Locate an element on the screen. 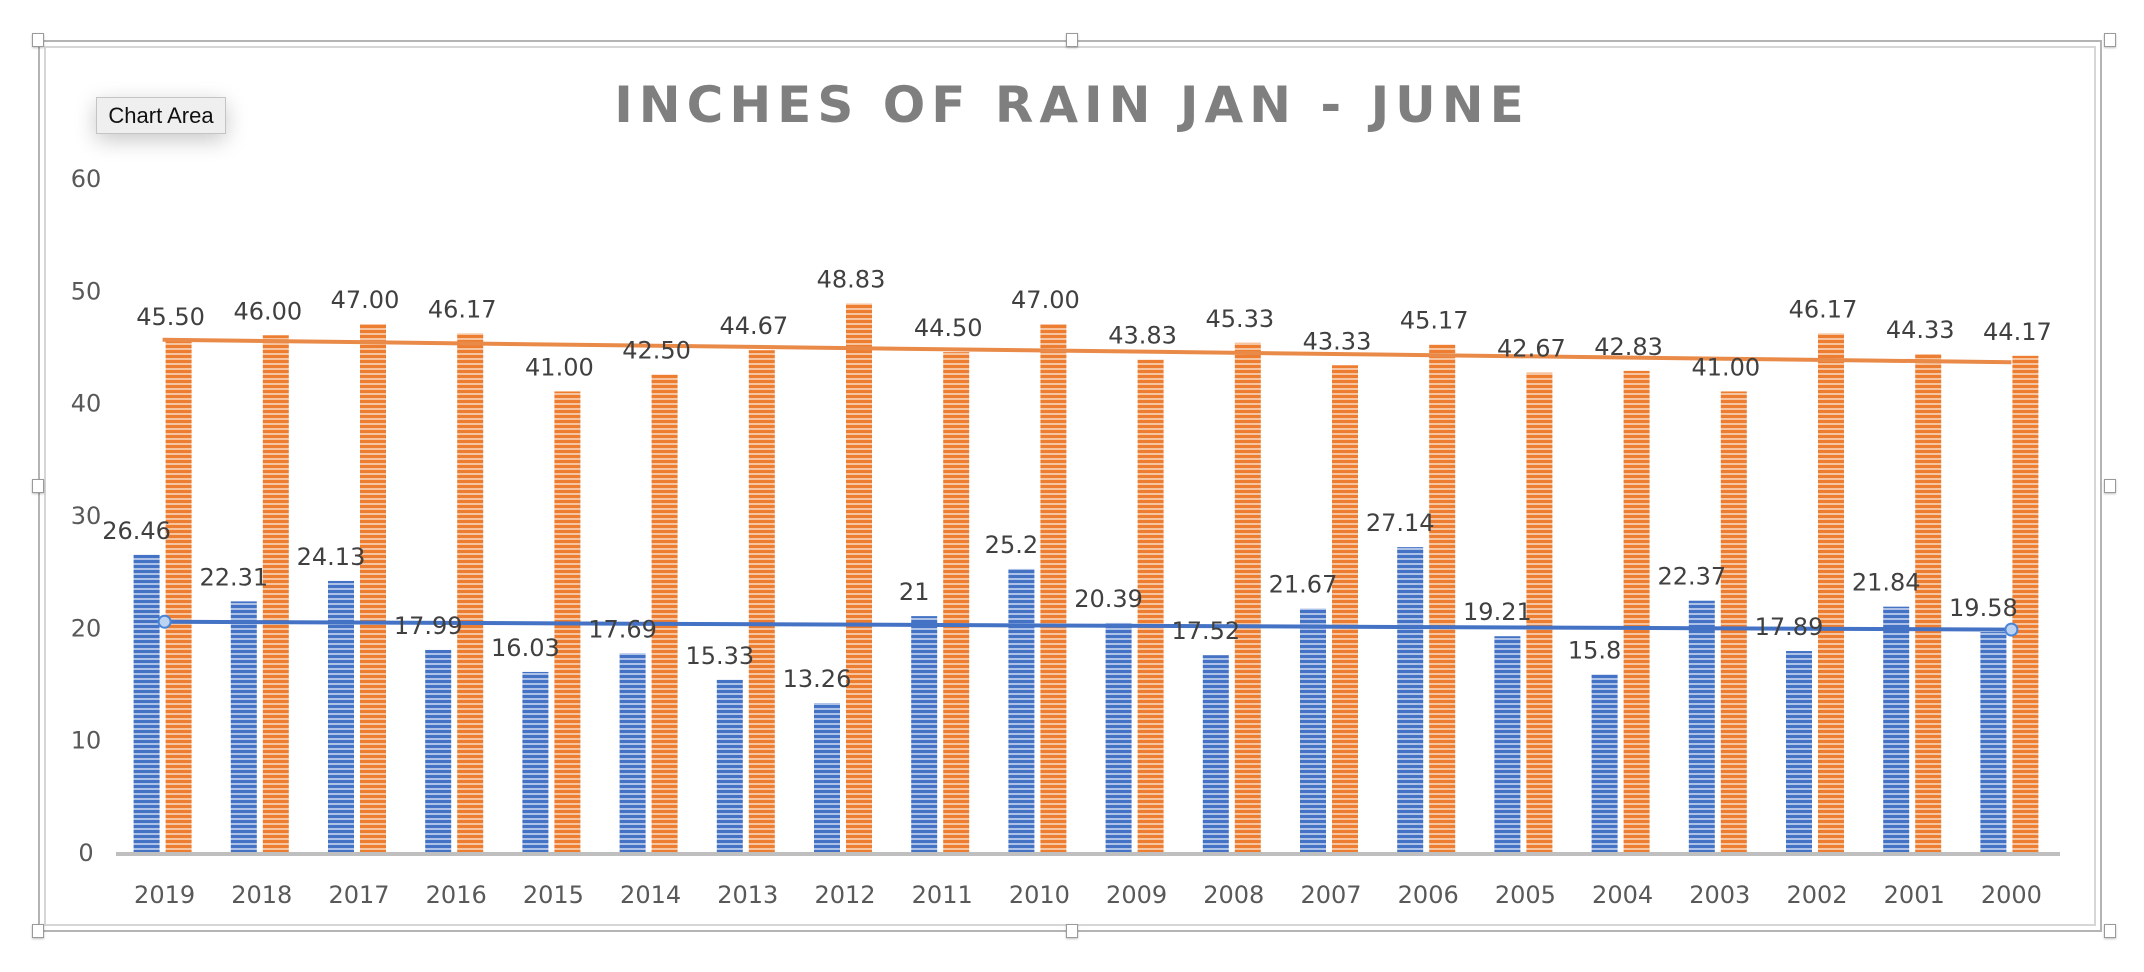  resize-handle-bottom-left is located at coordinates (38, 931).